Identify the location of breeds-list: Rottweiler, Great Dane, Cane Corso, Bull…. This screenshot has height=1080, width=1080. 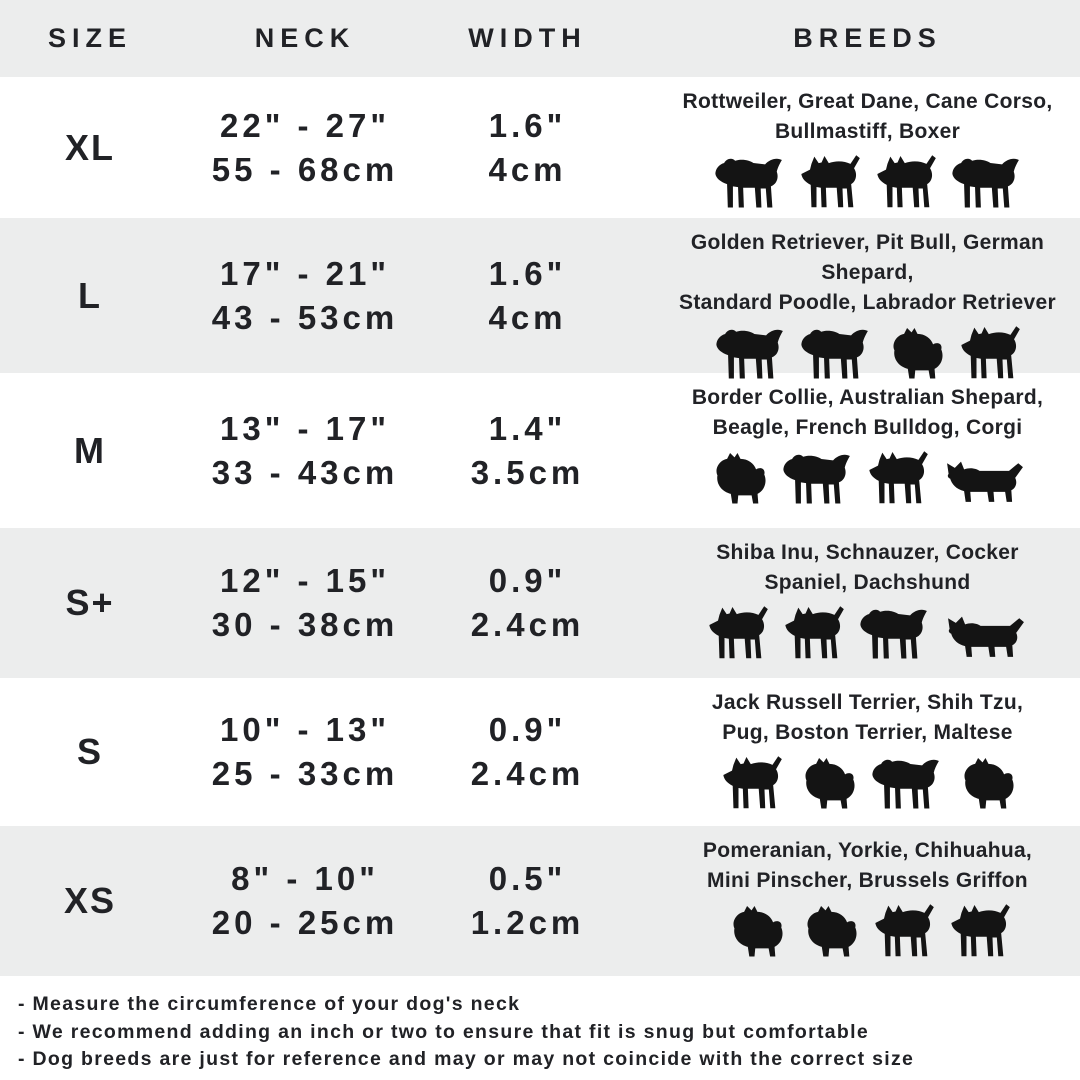
(867, 116).